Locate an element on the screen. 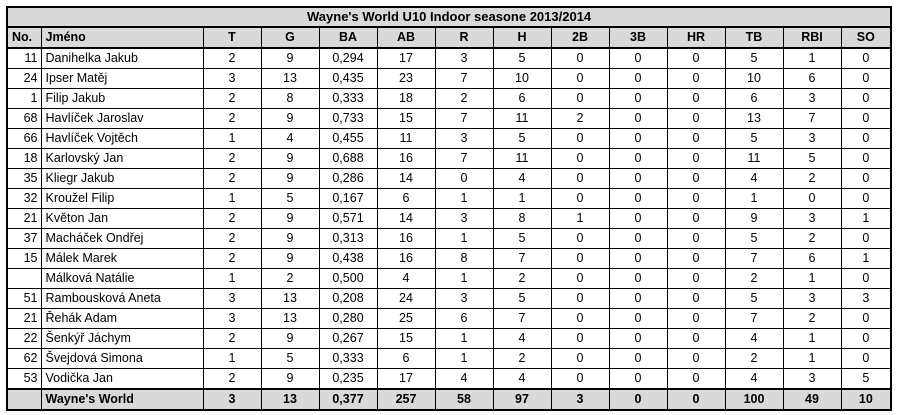 The width and height of the screenshot is (900, 415). player-number: 21 is located at coordinates (24, 218).